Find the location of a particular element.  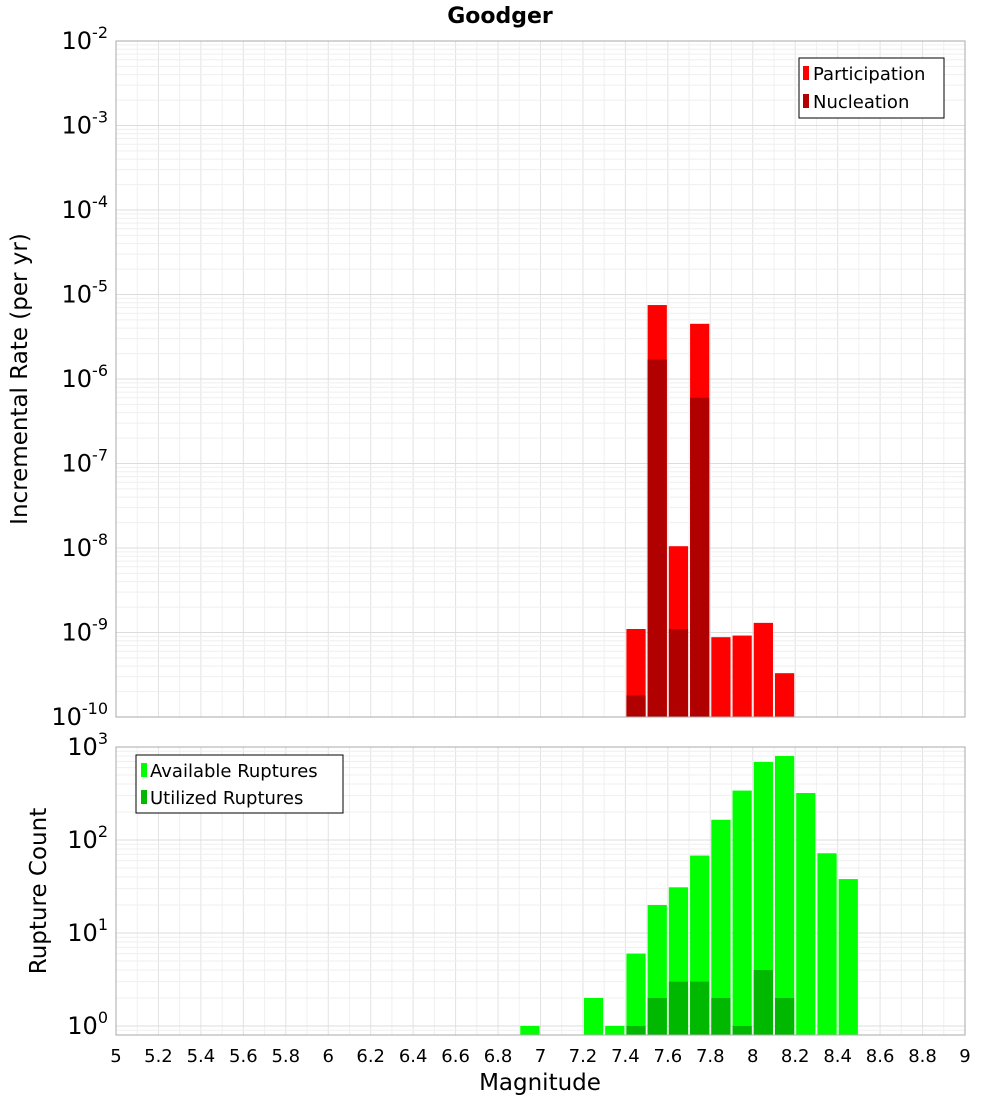

top-y-tick-label: 10⁻⁵ is located at coordinates (85, 293).